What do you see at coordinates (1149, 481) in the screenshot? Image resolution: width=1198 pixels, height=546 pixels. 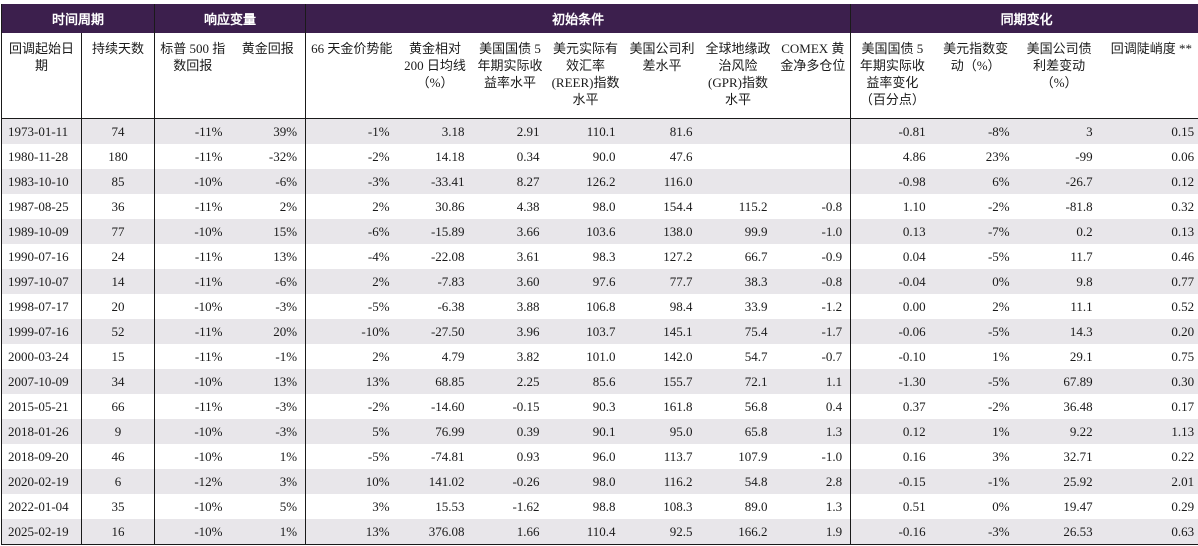 I see `cell-steepness: 2.01` at bounding box center [1149, 481].